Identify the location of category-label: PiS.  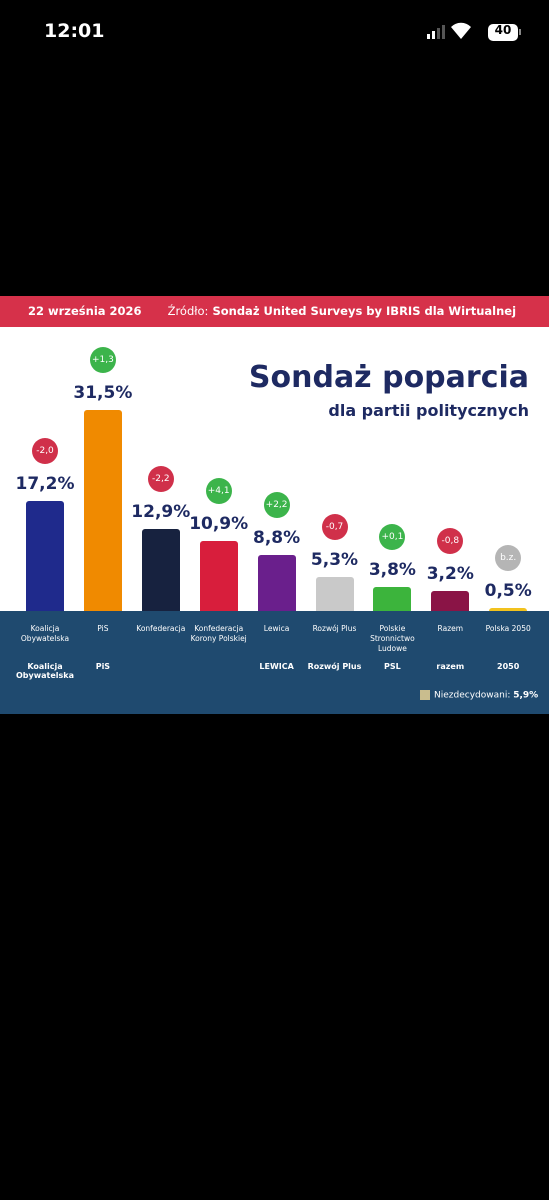
(103, 628).